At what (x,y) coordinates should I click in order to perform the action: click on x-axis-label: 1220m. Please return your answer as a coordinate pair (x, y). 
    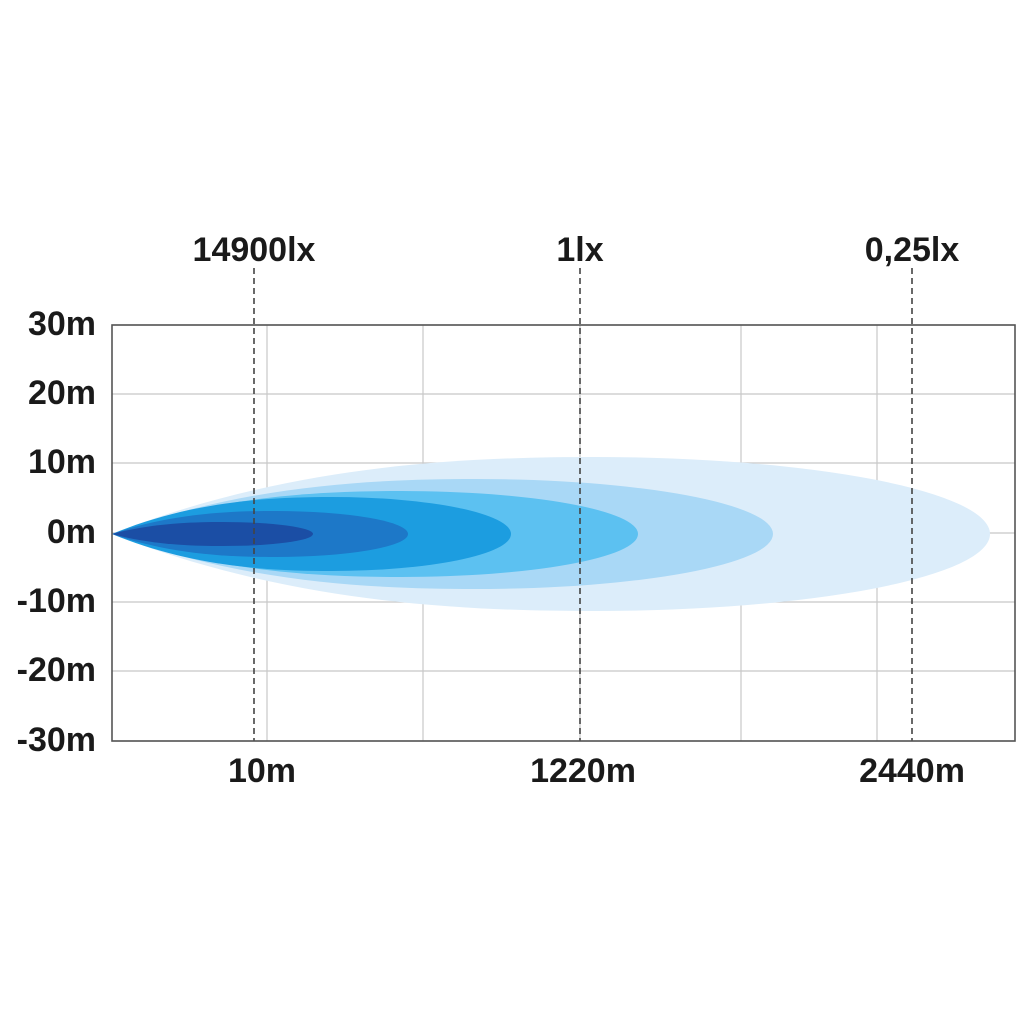
    Looking at the image, I should click on (583, 771).